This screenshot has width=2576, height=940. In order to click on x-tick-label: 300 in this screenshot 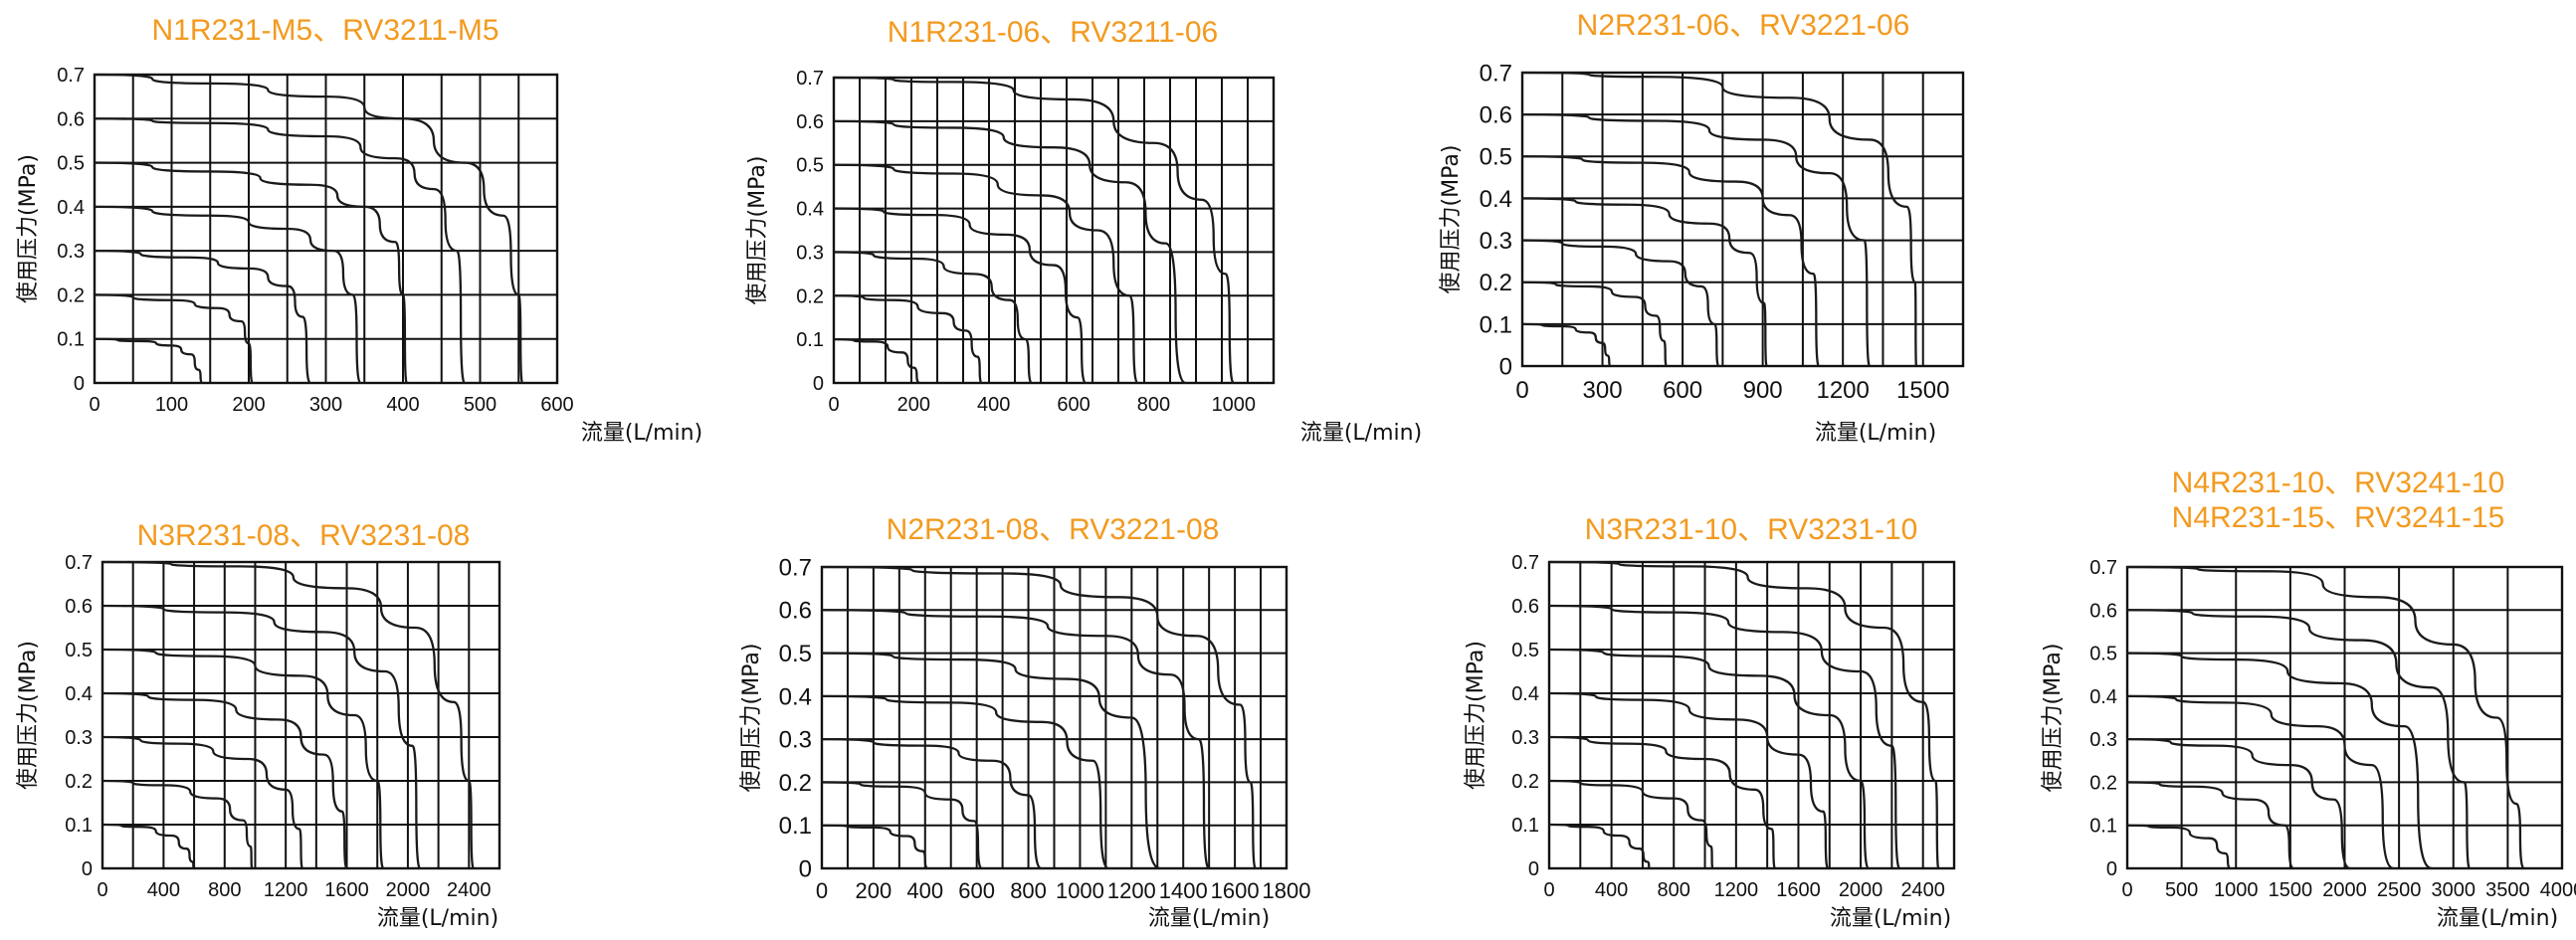, I will do `click(1603, 390)`.